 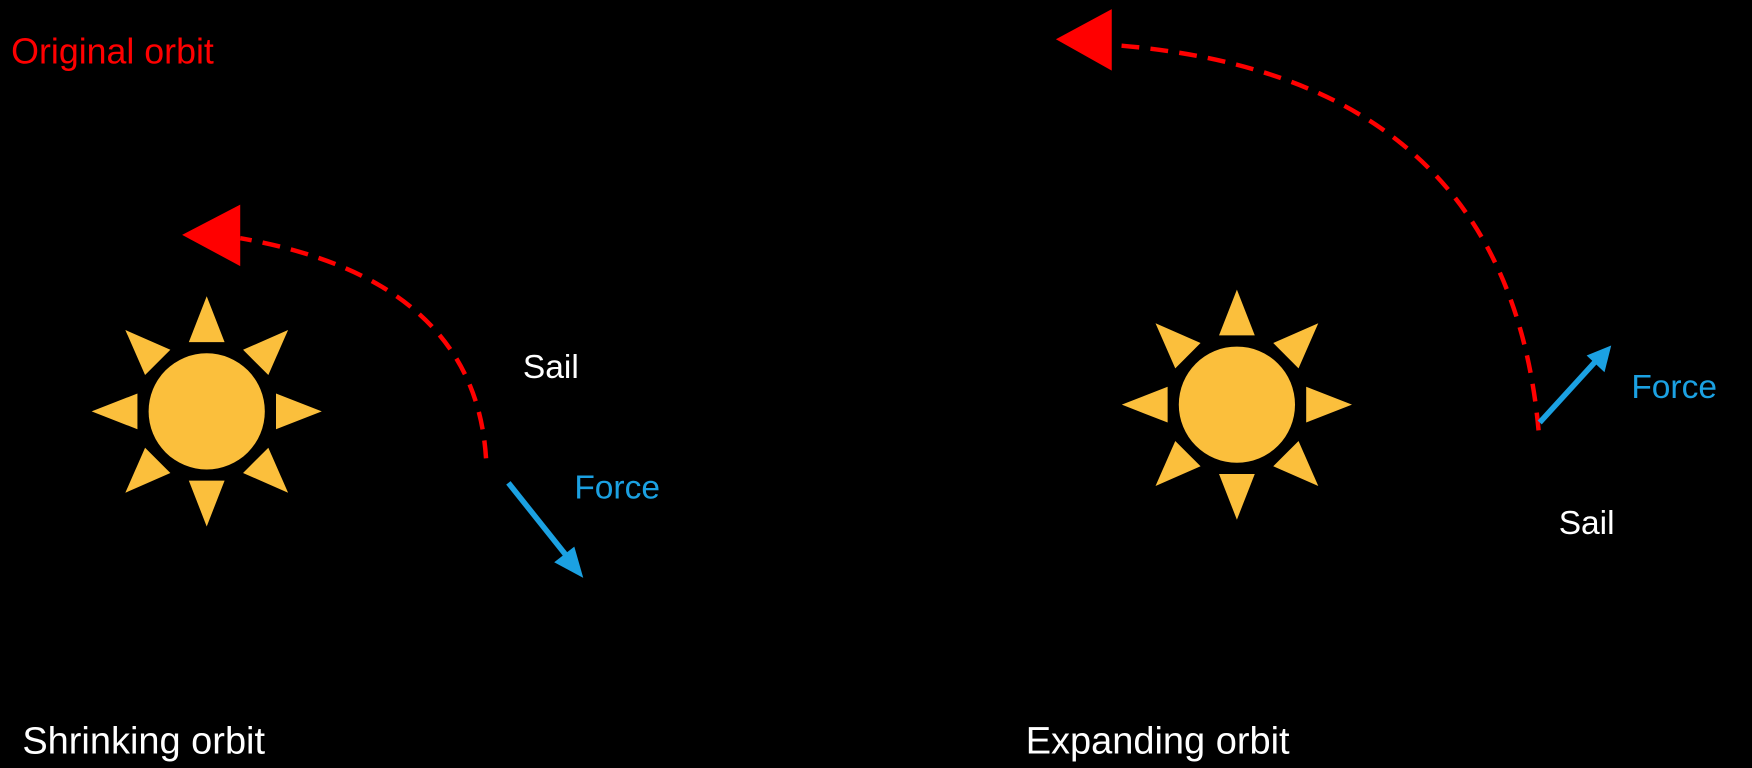 I want to click on caption: Shrinking orbit, so click(x=143, y=741).